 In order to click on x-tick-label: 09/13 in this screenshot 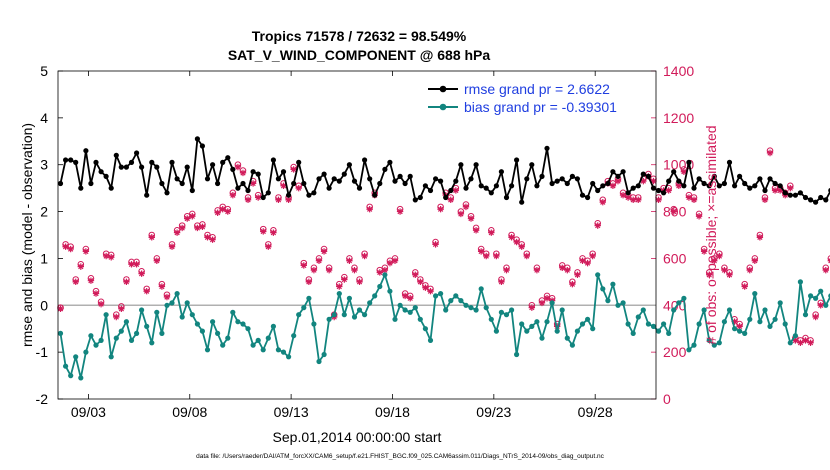, I will do `click(291, 412)`.